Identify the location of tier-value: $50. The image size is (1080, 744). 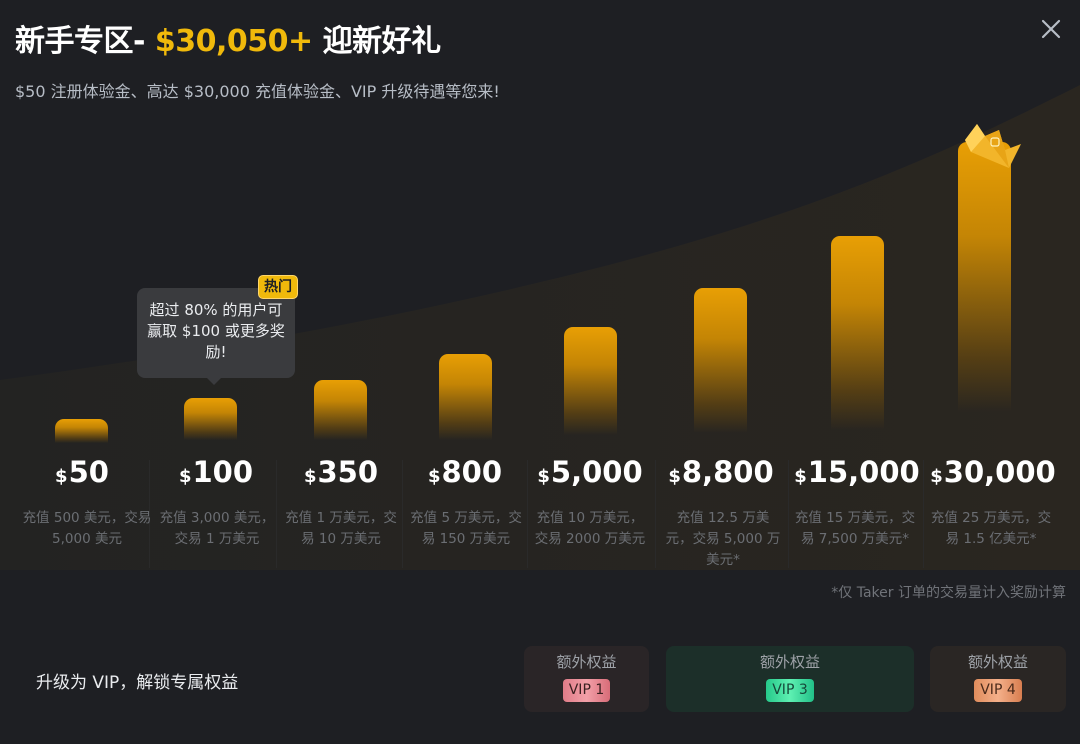
(82, 472).